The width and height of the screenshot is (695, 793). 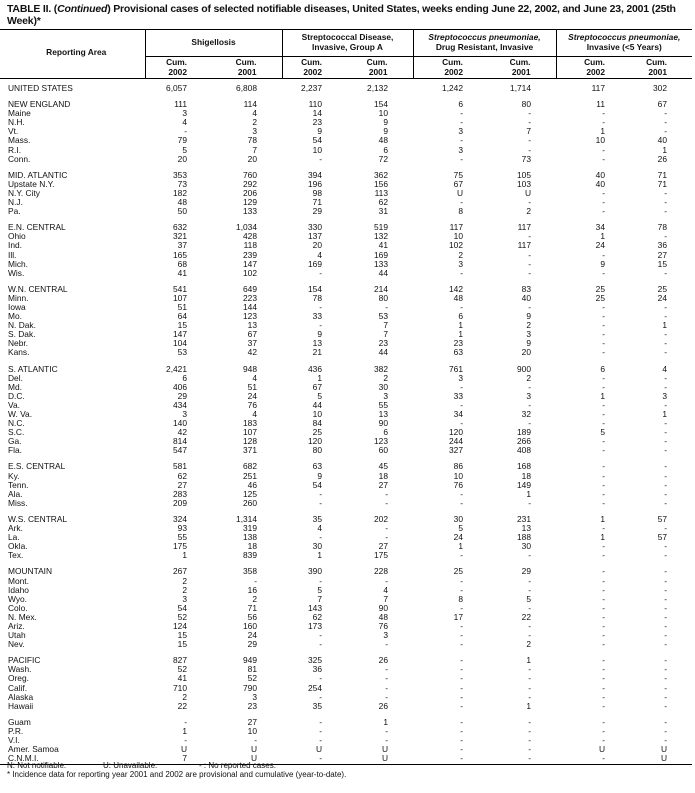 What do you see at coordinates (346, 617) in the screenshot?
I see `table-row: N. Mex. 52 56 62 48 17 22 - -` at bounding box center [346, 617].